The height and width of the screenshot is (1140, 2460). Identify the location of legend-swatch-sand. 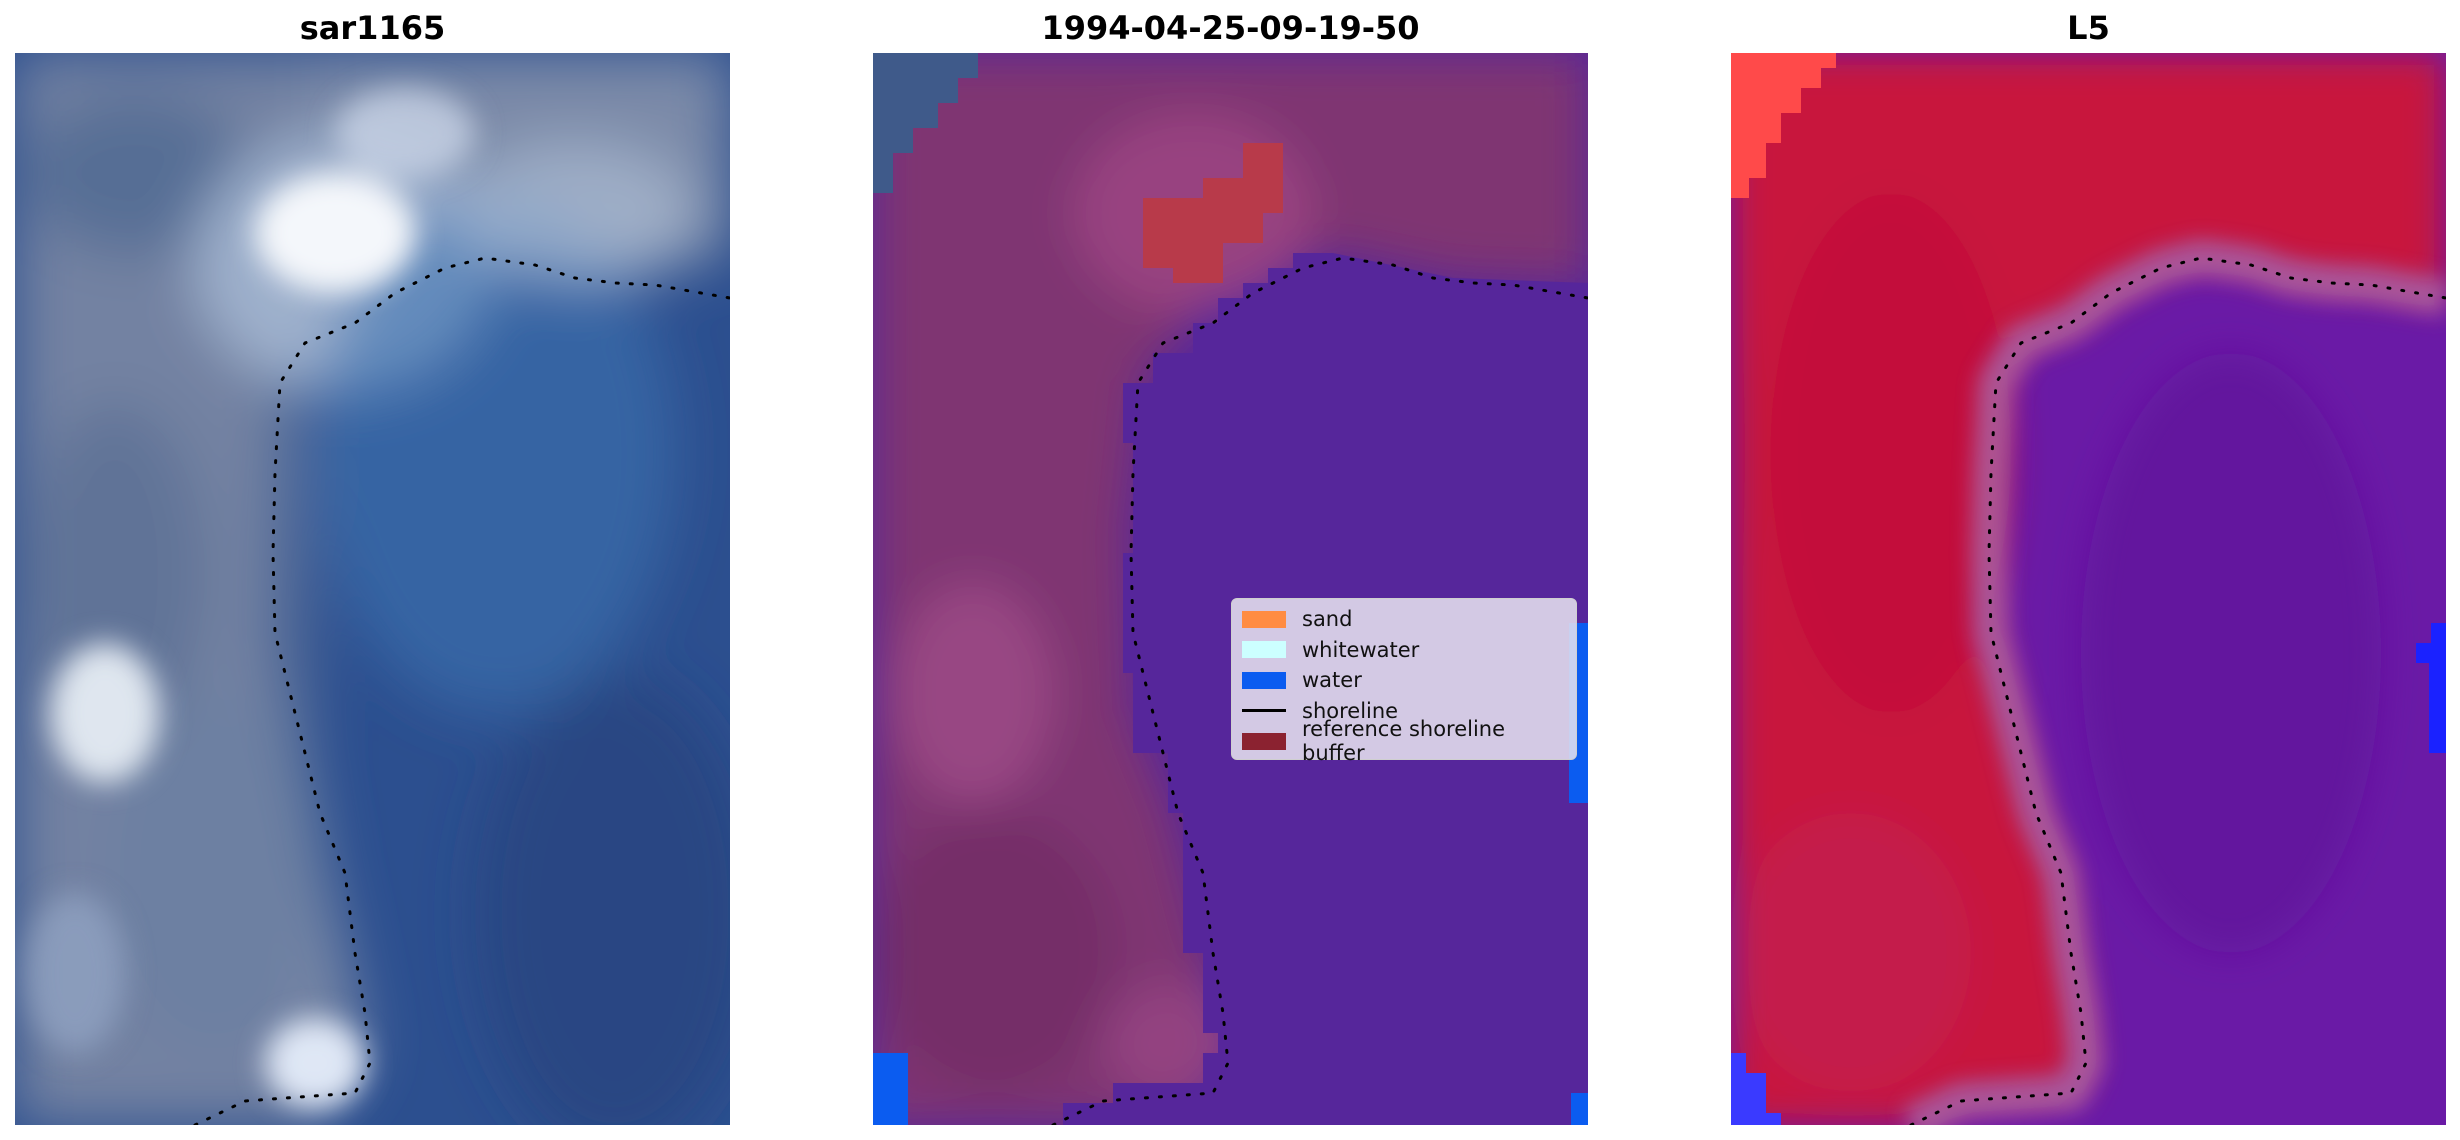
(1264, 619).